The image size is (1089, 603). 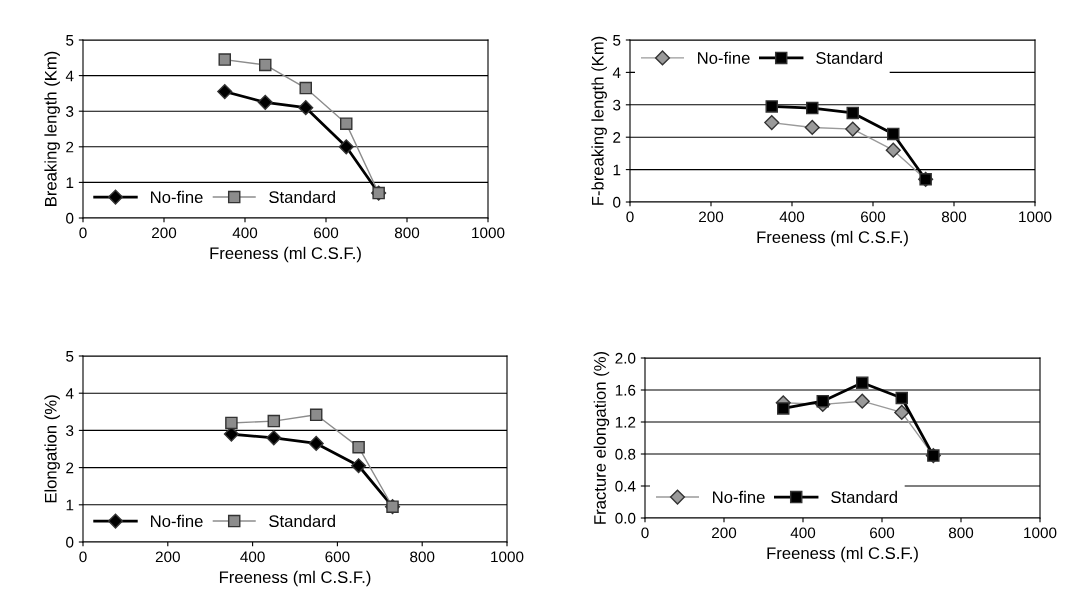 I want to click on y-axis-title: Fracture elongation (%), so click(x=601, y=437).